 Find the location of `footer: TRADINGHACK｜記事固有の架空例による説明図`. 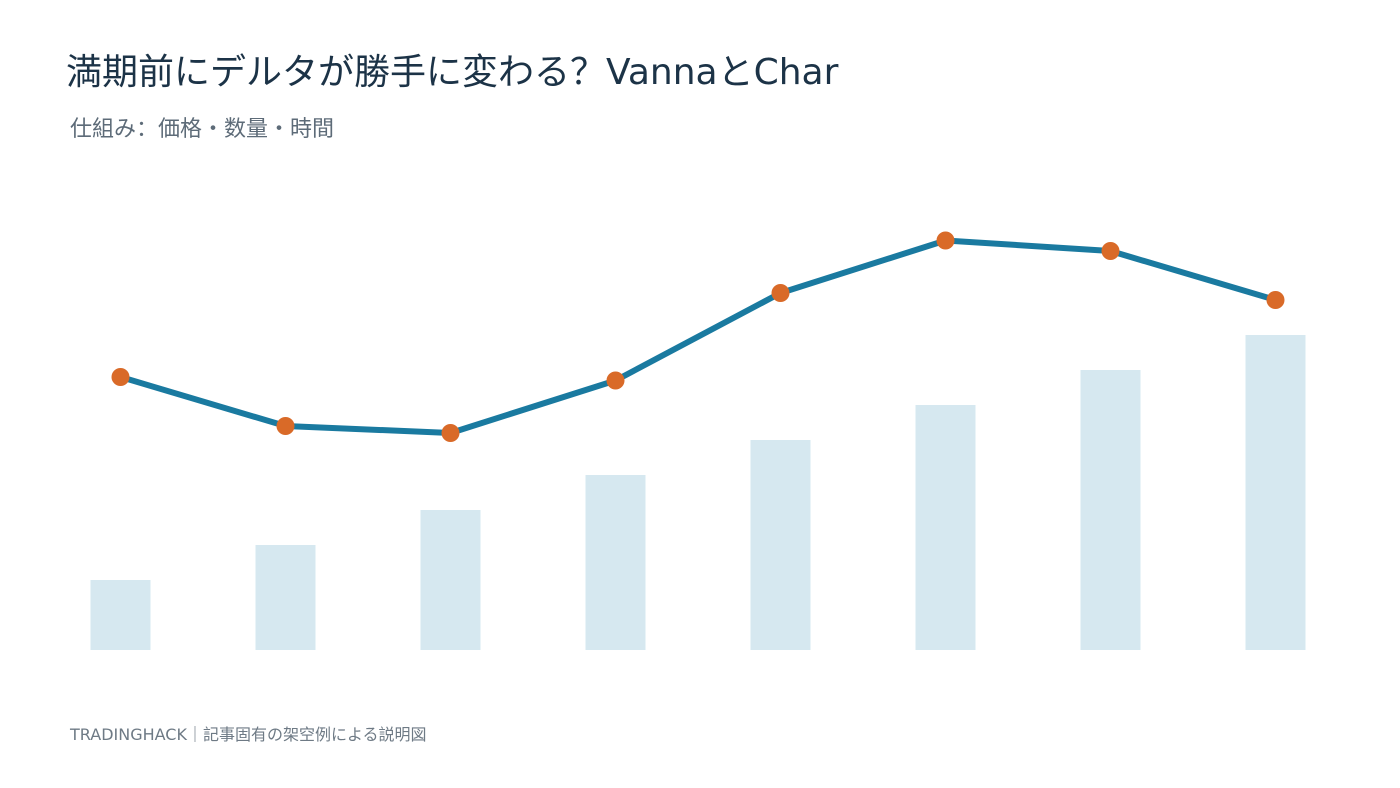

footer: TRADINGHACK｜記事固有の架空例による説明図 is located at coordinates (247, 734).